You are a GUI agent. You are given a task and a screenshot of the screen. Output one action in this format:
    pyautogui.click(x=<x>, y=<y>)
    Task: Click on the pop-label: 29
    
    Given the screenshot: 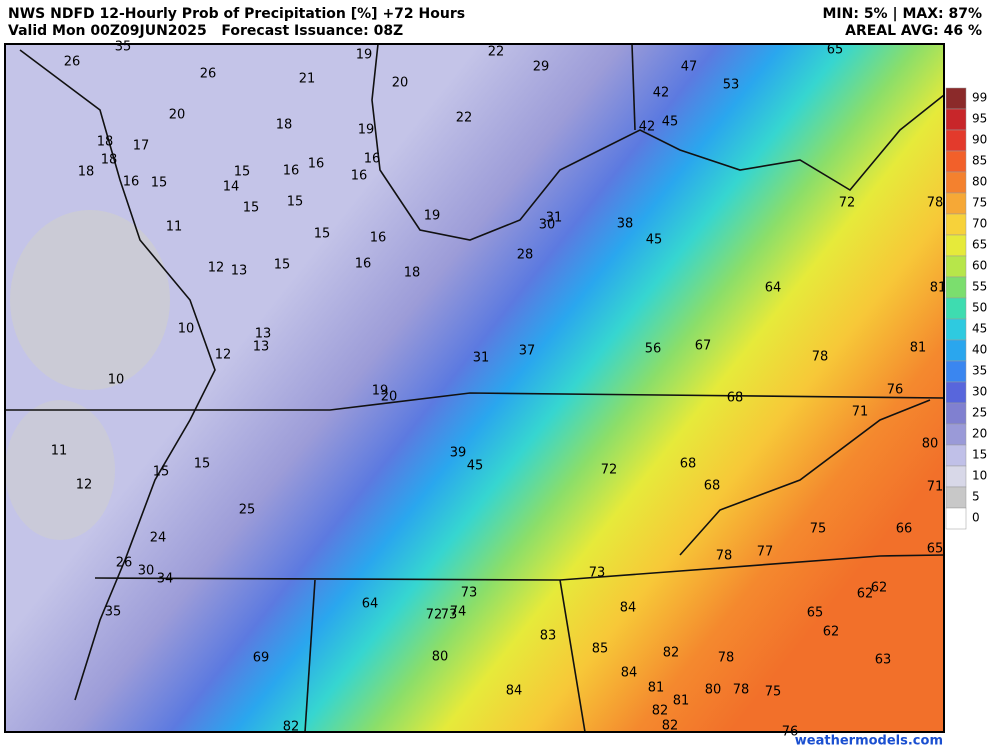 What is the action you would take?
    pyautogui.click(x=541, y=67)
    